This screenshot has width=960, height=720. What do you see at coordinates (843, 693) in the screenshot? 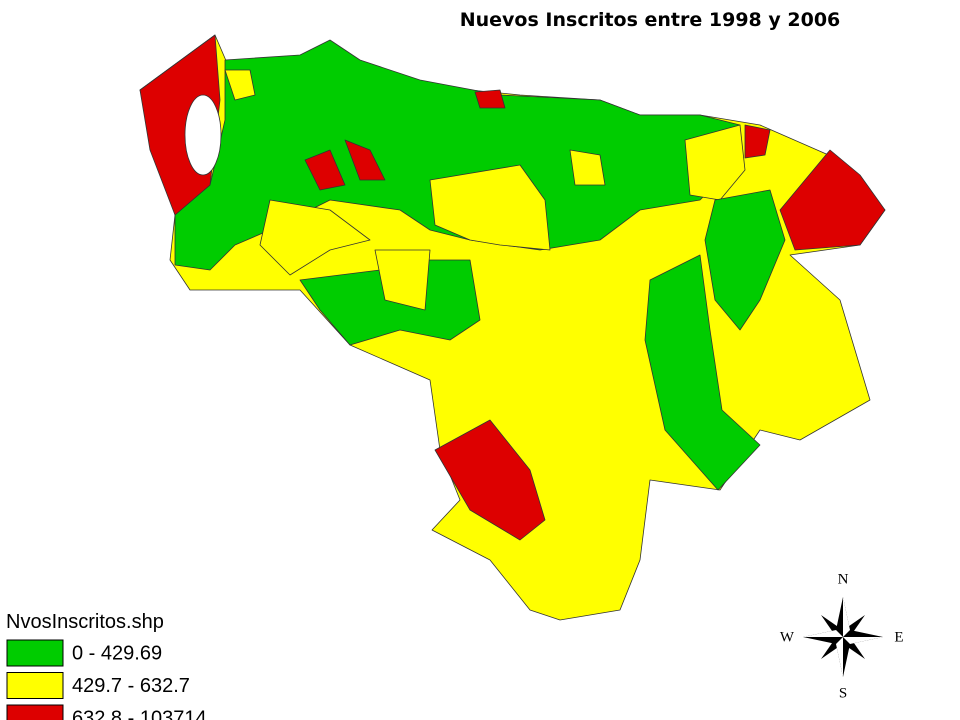
I see `compass-south: S` at bounding box center [843, 693].